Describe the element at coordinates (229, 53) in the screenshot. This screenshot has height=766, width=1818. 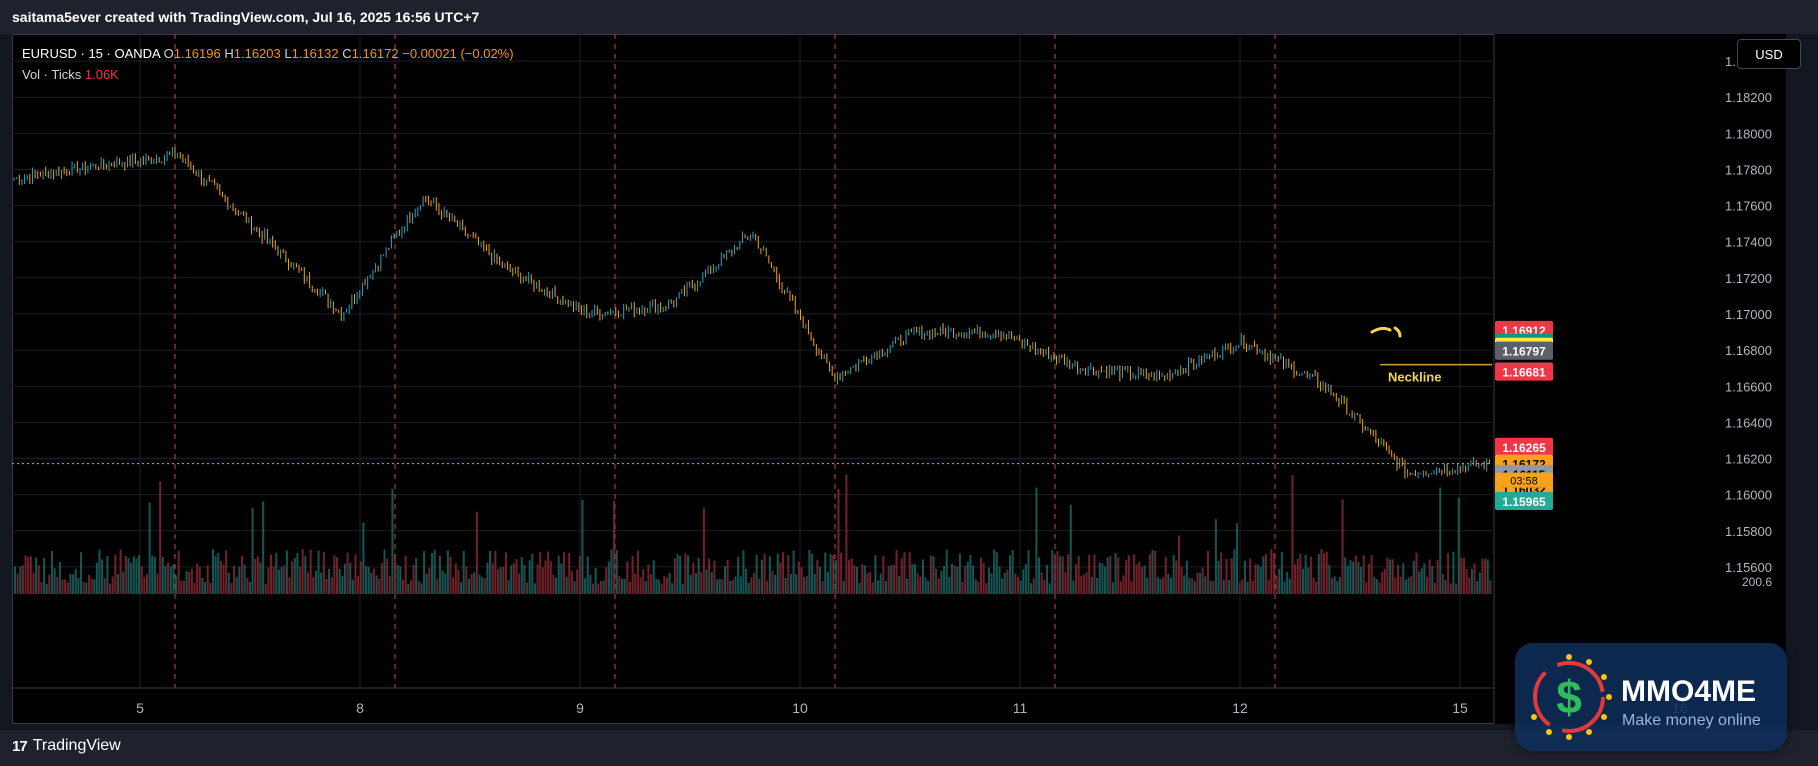
I see `high-label: H` at that location.